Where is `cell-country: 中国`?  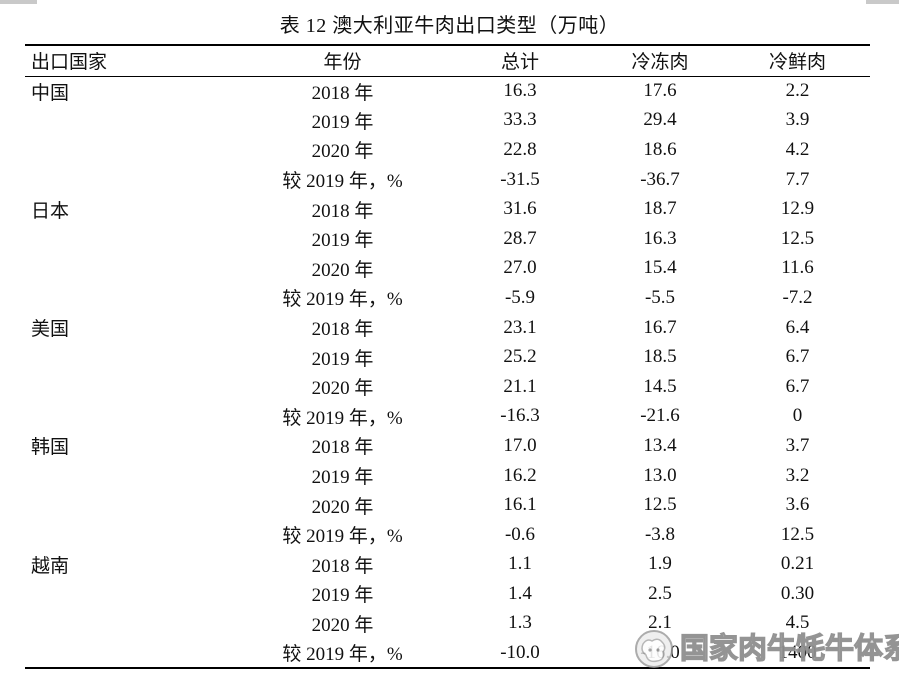
cell-country: 中国 is located at coordinates (50, 93).